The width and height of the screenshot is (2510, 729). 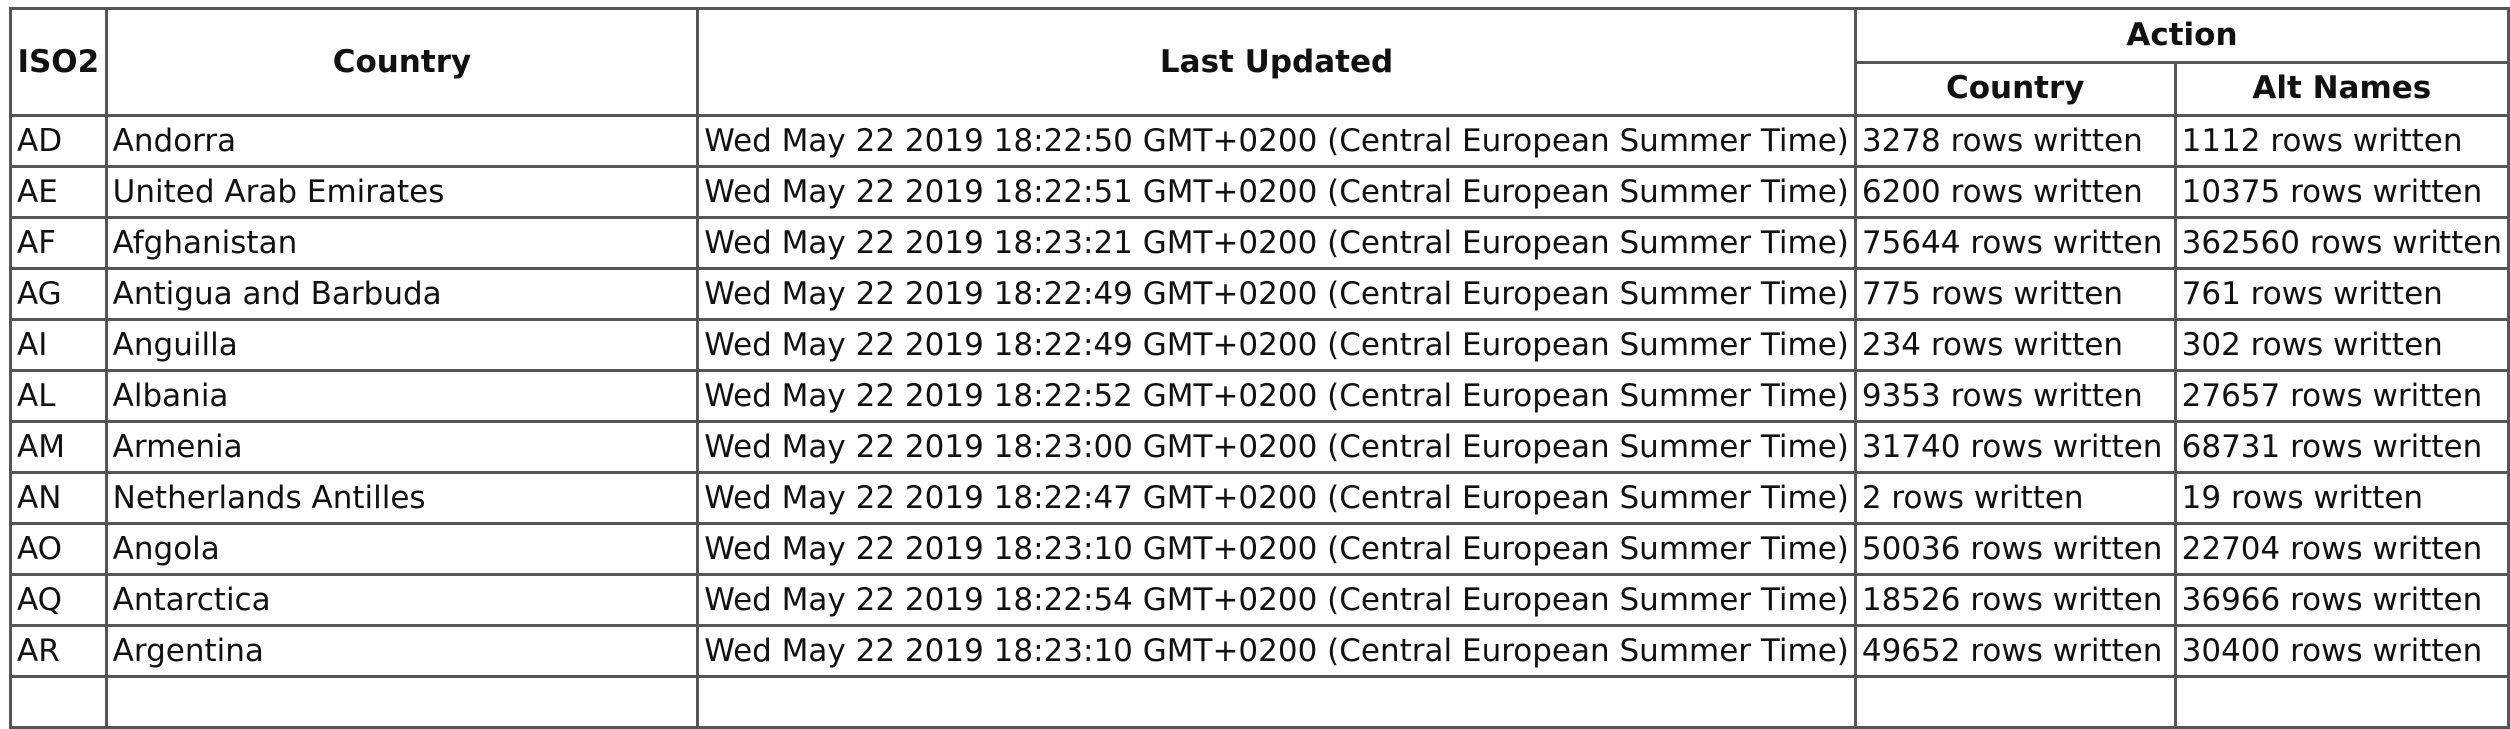 I want to click on cell-iso2: AN, so click(x=58, y=498).